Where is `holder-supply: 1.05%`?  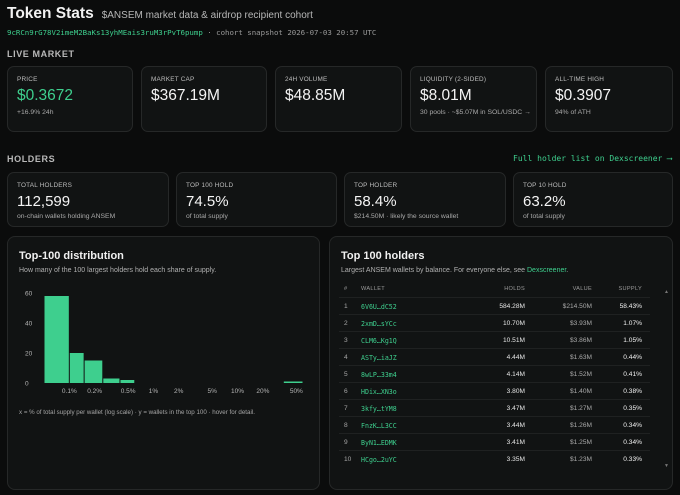 holder-supply: 1.05% is located at coordinates (632, 340).